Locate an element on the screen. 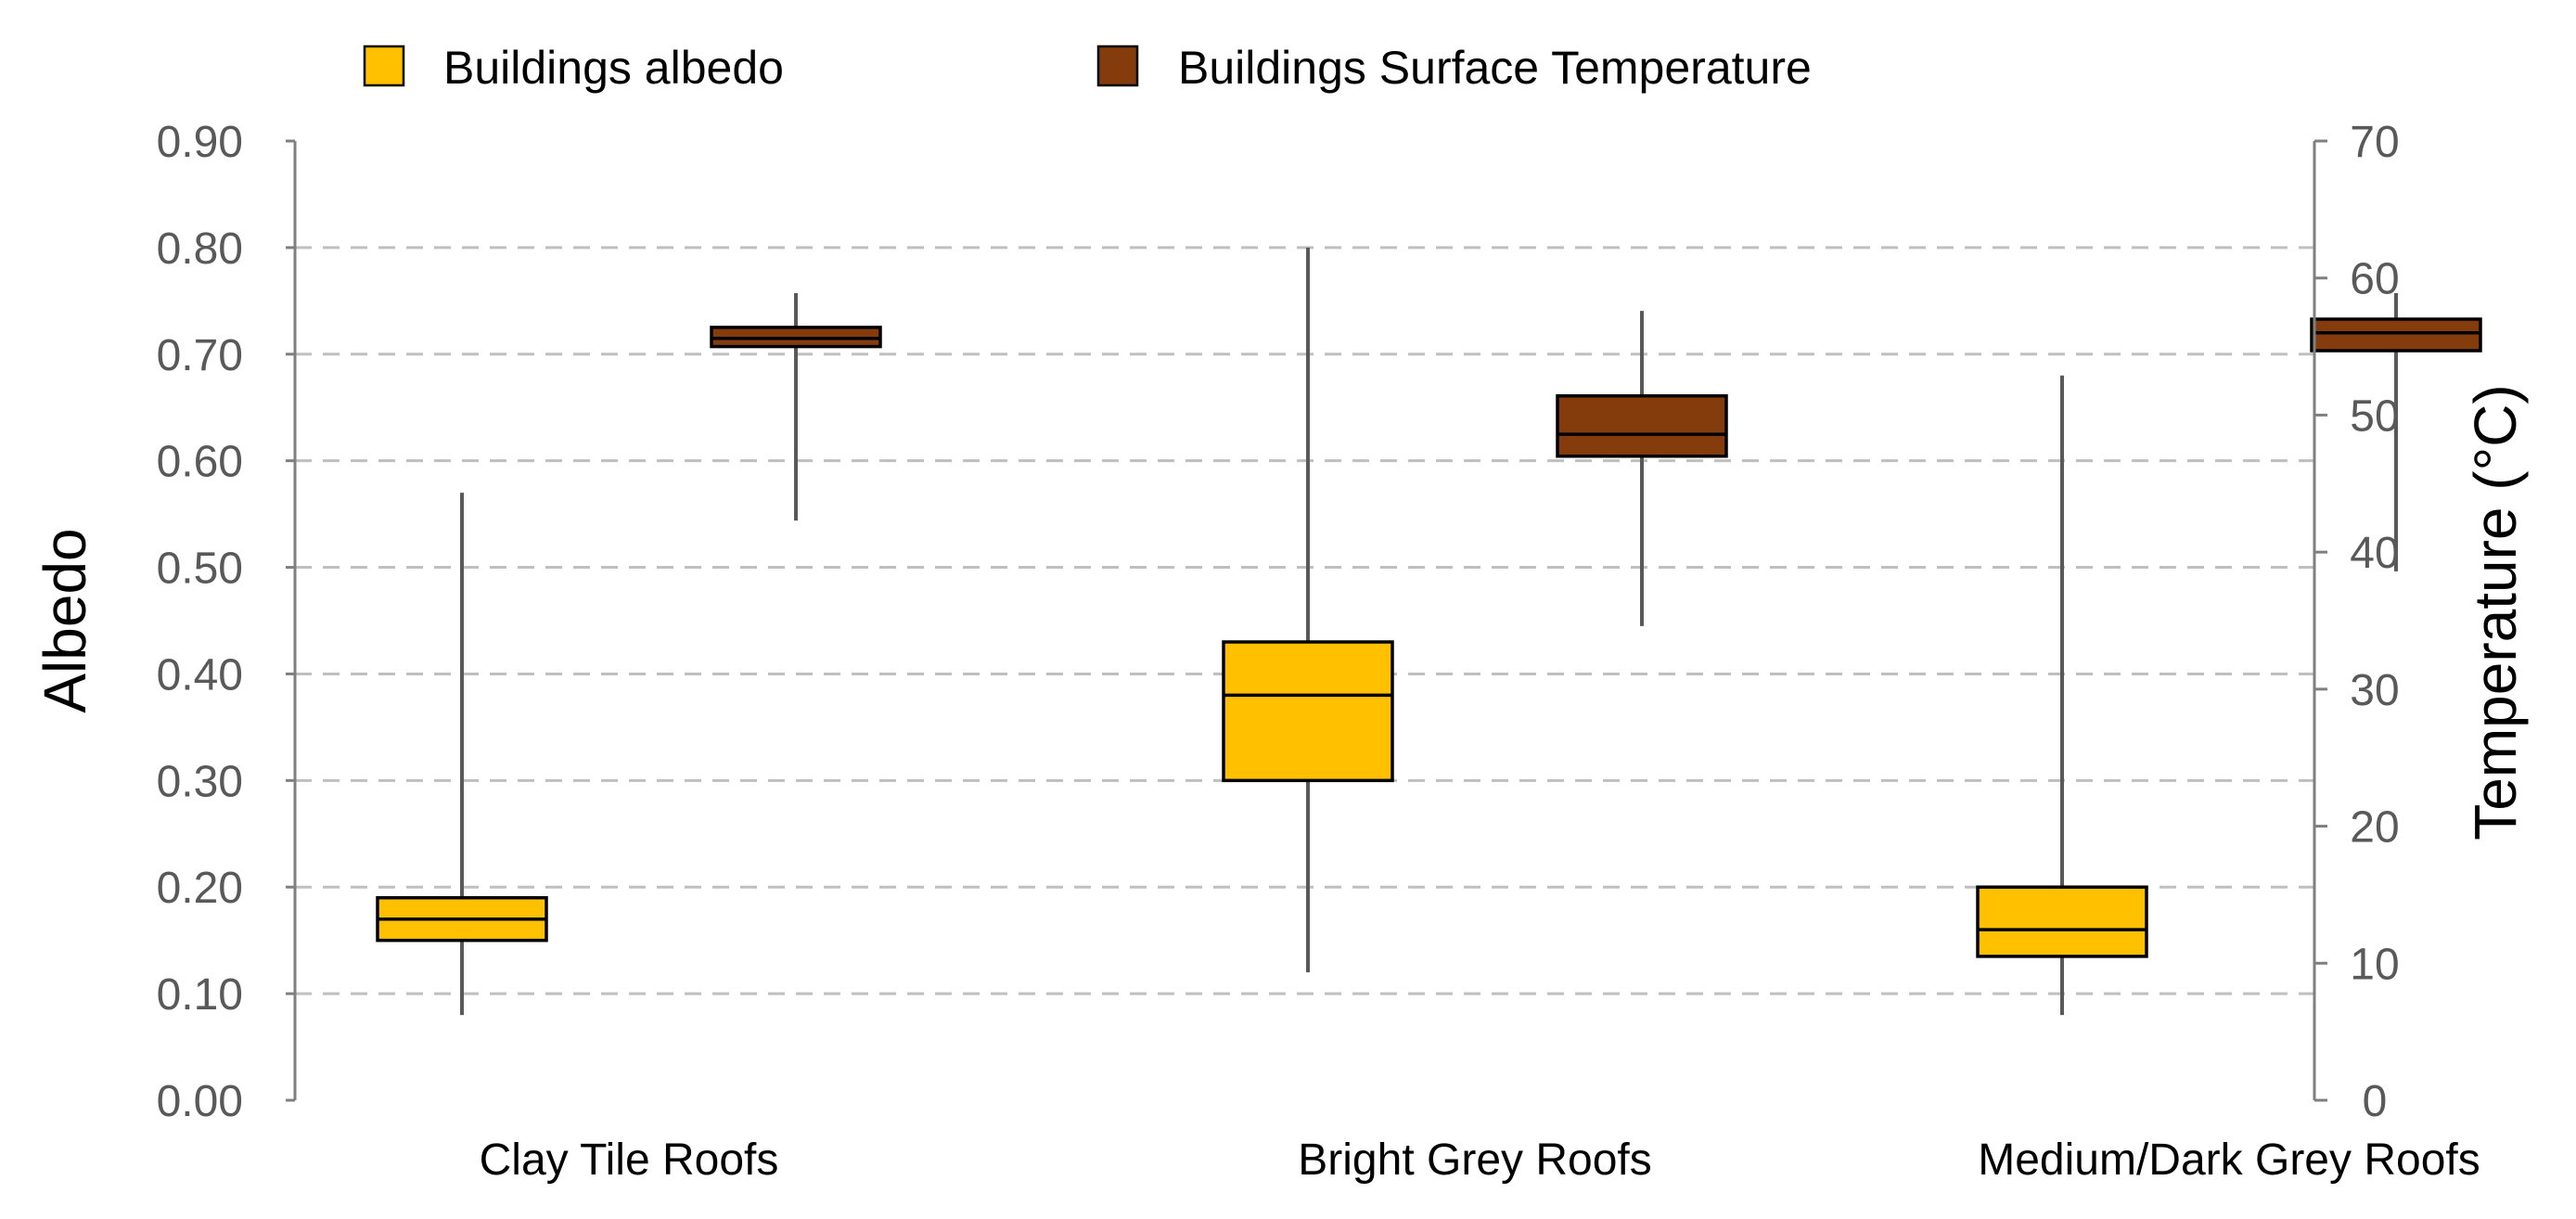  legend-label-albedo: Buildings albedo is located at coordinates (613, 68).